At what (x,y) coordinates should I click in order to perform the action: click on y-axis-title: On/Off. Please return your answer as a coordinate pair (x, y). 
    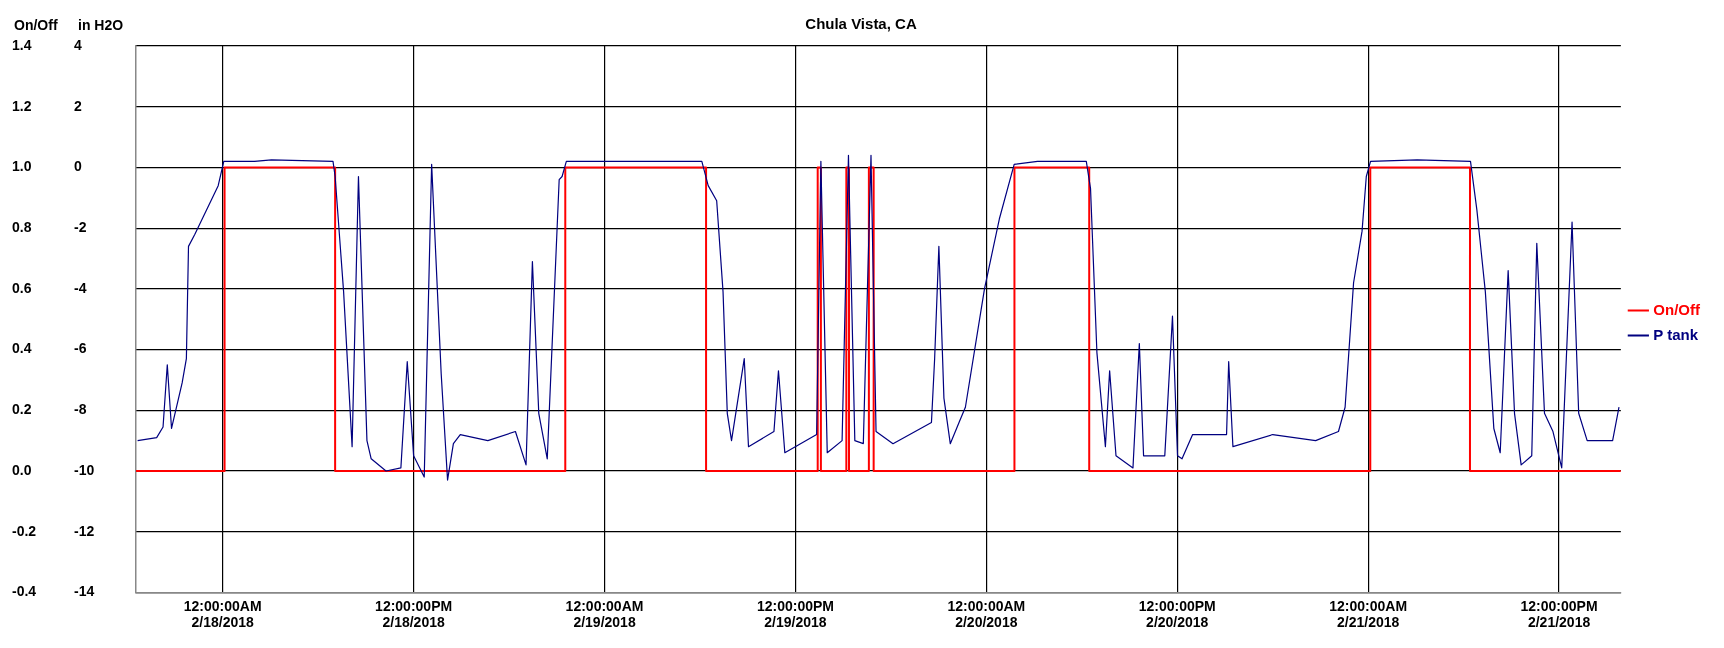
    Looking at the image, I should click on (36, 24).